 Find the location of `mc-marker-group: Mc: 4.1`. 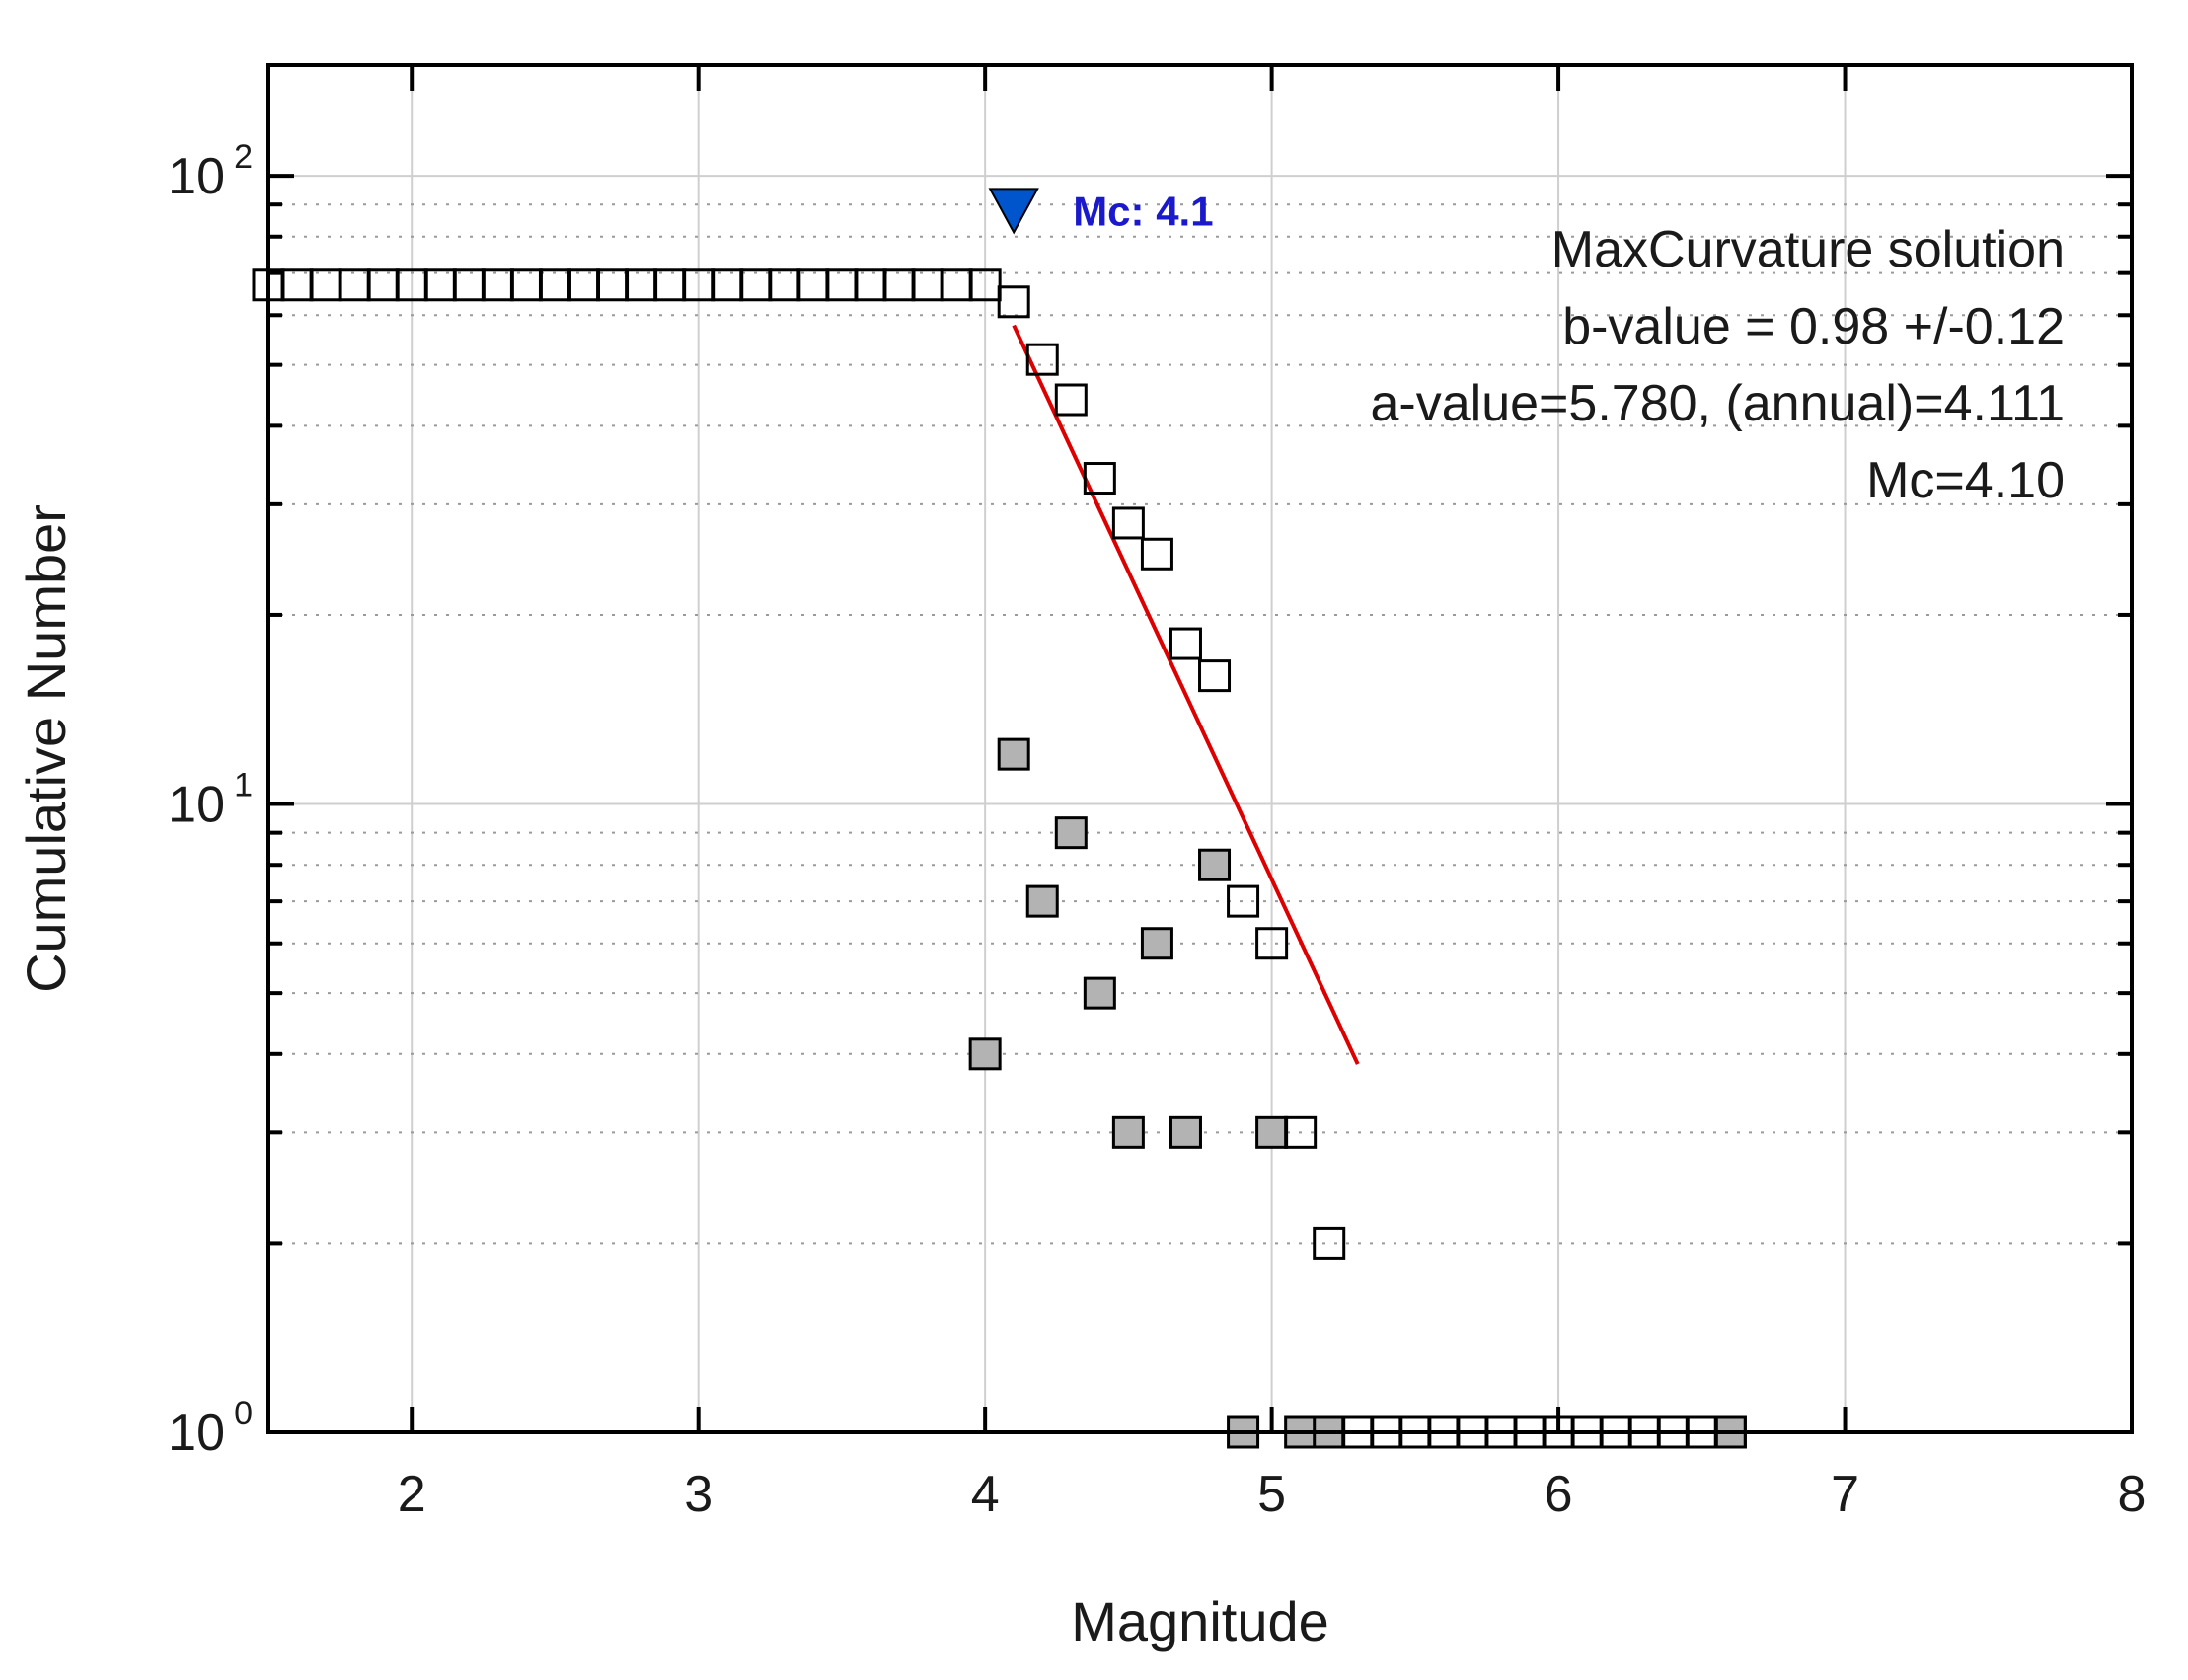

mc-marker-group: Mc: 4.1 is located at coordinates (1101, 211).